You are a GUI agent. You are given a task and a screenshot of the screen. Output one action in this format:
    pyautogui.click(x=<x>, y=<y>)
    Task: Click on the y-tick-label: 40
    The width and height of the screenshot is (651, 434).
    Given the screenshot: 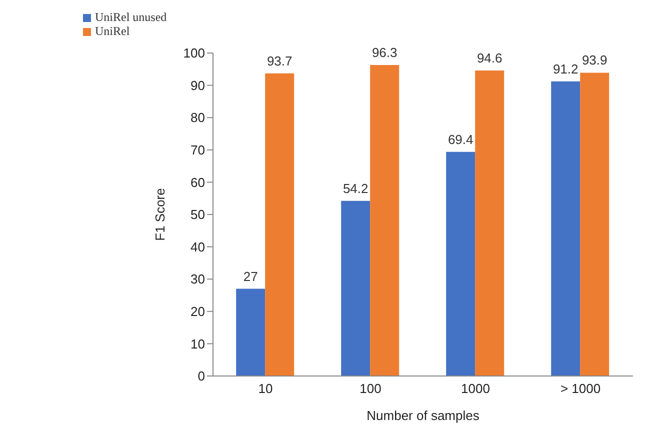 What is the action you would take?
    pyautogui.click(x=197, y=246)
    